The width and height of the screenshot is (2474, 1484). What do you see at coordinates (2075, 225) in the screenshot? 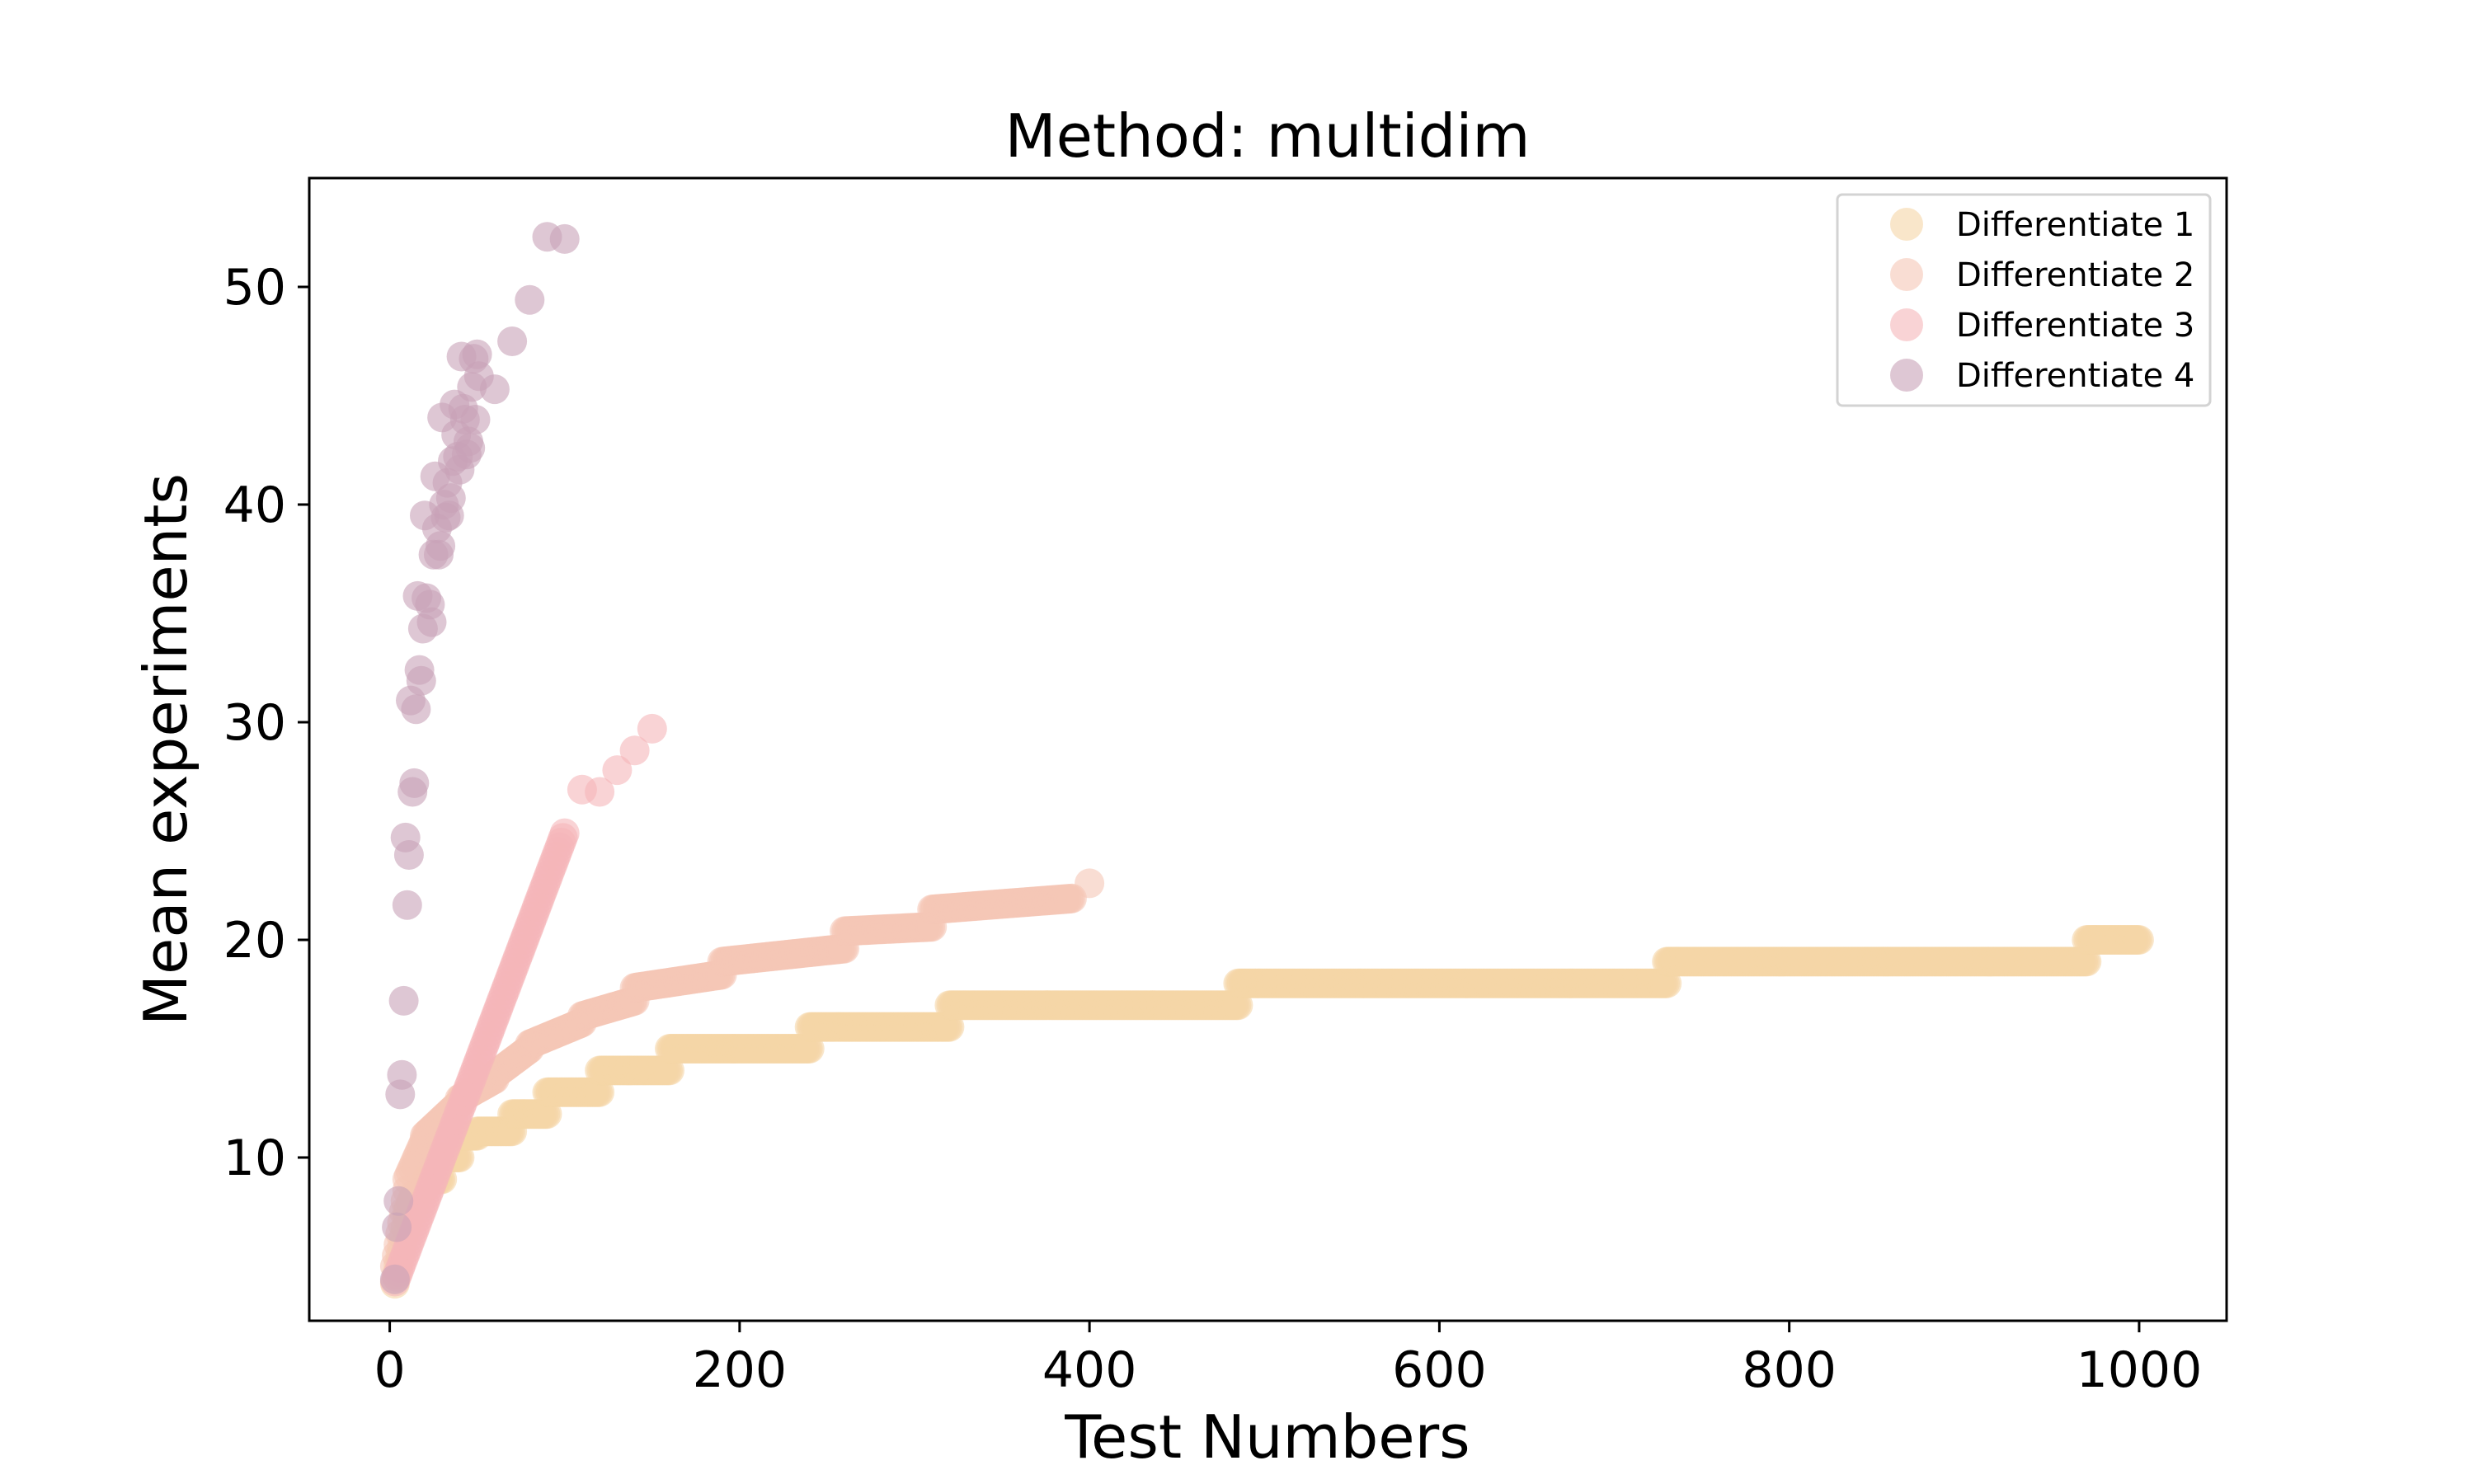
I see `legend-label: Differentiate 1` at bounding box center [2075, 225].